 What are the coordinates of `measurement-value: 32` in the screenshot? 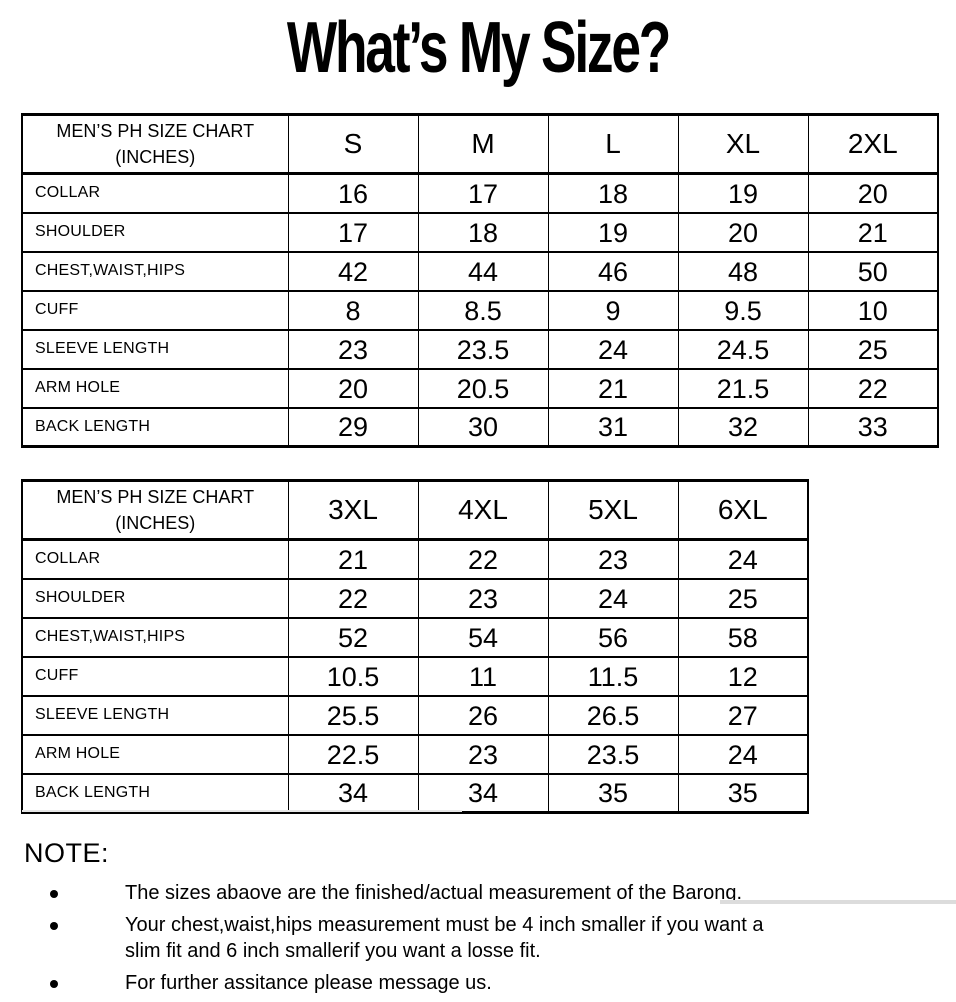 It's located at (743, 427).